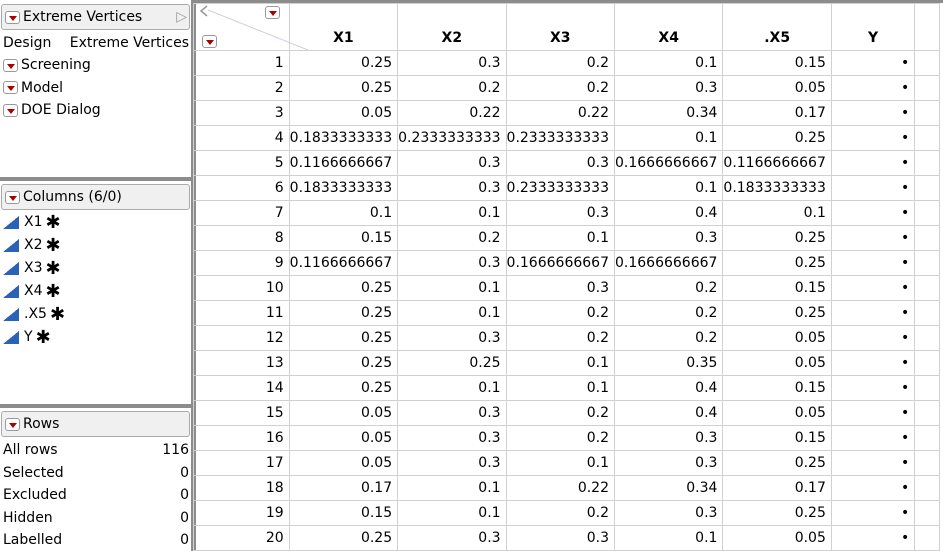 The image size is (943, 551). Describe the element at coordinates (560, 163) in the screenshot. I see `table-cell: 0.3` at that location.